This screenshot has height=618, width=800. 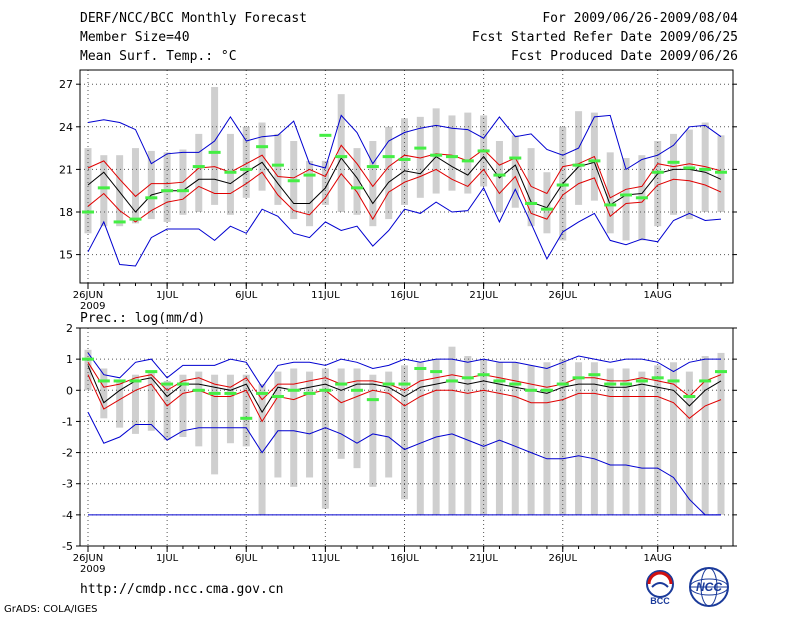 I want to click on forecast-produced-date: Fcst Produced Date 2009/06/26, so click(x=624, y=56).